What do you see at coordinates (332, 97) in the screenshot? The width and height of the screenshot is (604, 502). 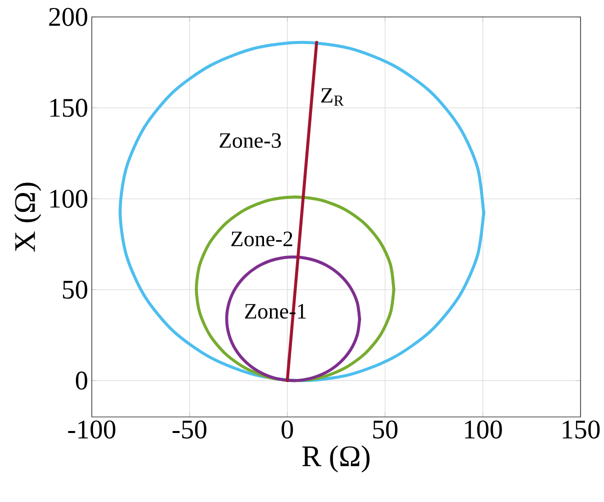 I see `annotation: Z$_{R}$` at bounding box center [332, 97].